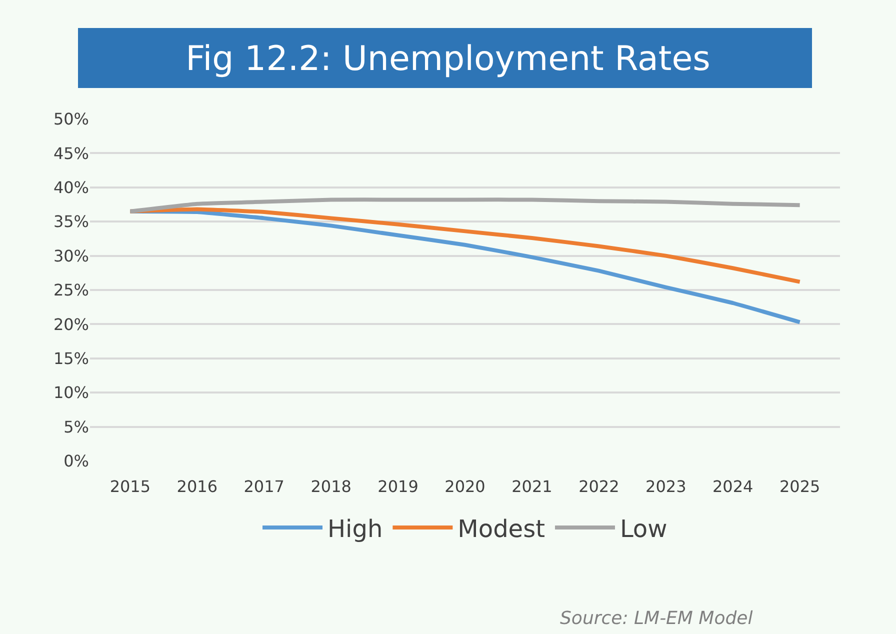  What do you see at coordinates (197, 486) in the screenshot?
I see `x-tick-label: 2016` at bounding box center [197, 486].